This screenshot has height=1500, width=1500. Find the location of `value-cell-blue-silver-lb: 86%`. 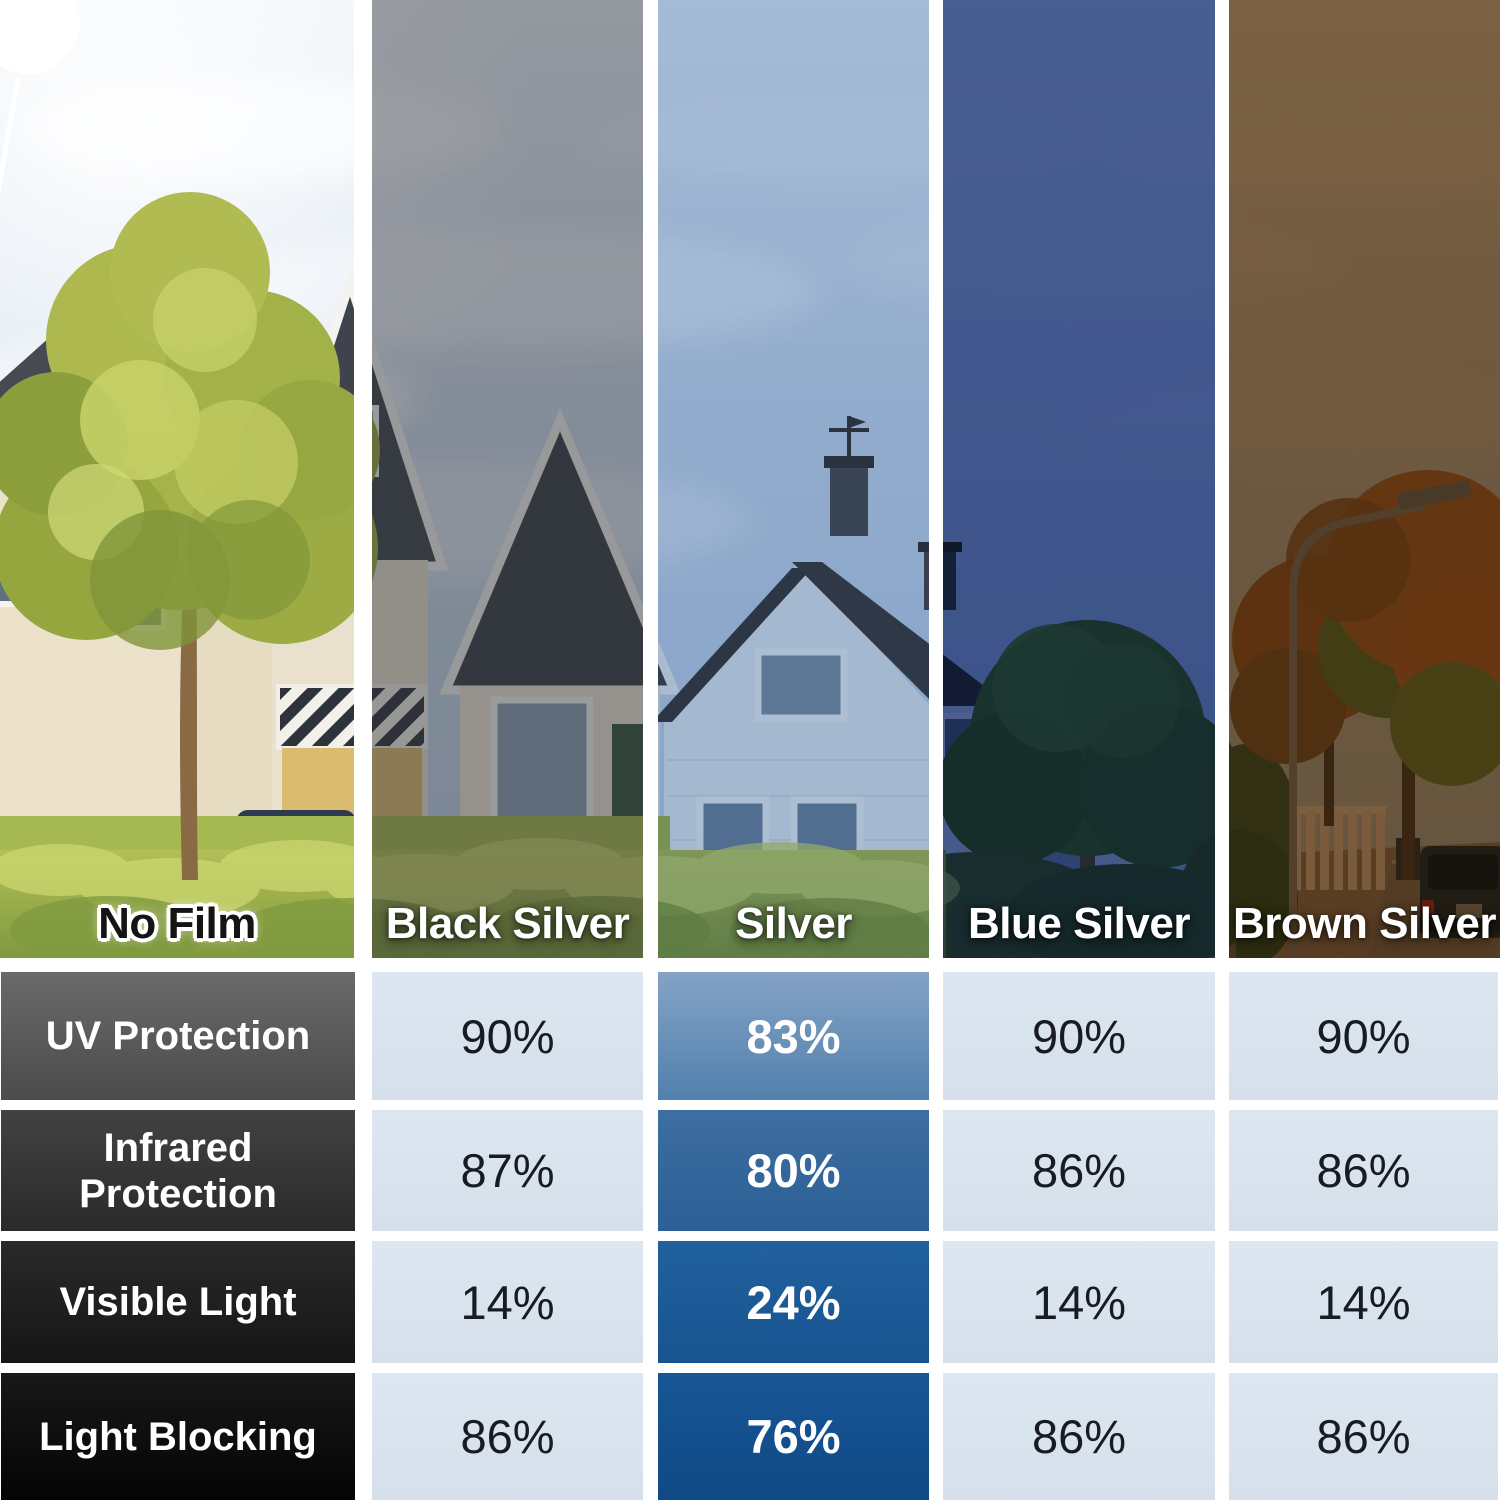

value-cell-blue-silver-lb: 86% is located at coordinates (1079, 1436).